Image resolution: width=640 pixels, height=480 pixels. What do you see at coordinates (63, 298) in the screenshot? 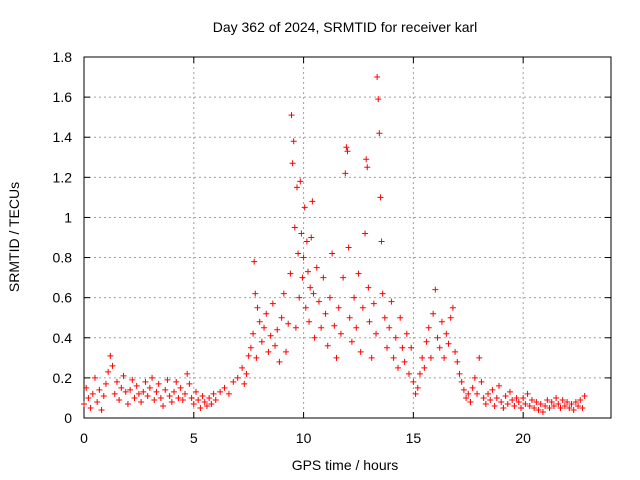
I see `y-tick-label: 0.6` at bounding box center [63, 298].